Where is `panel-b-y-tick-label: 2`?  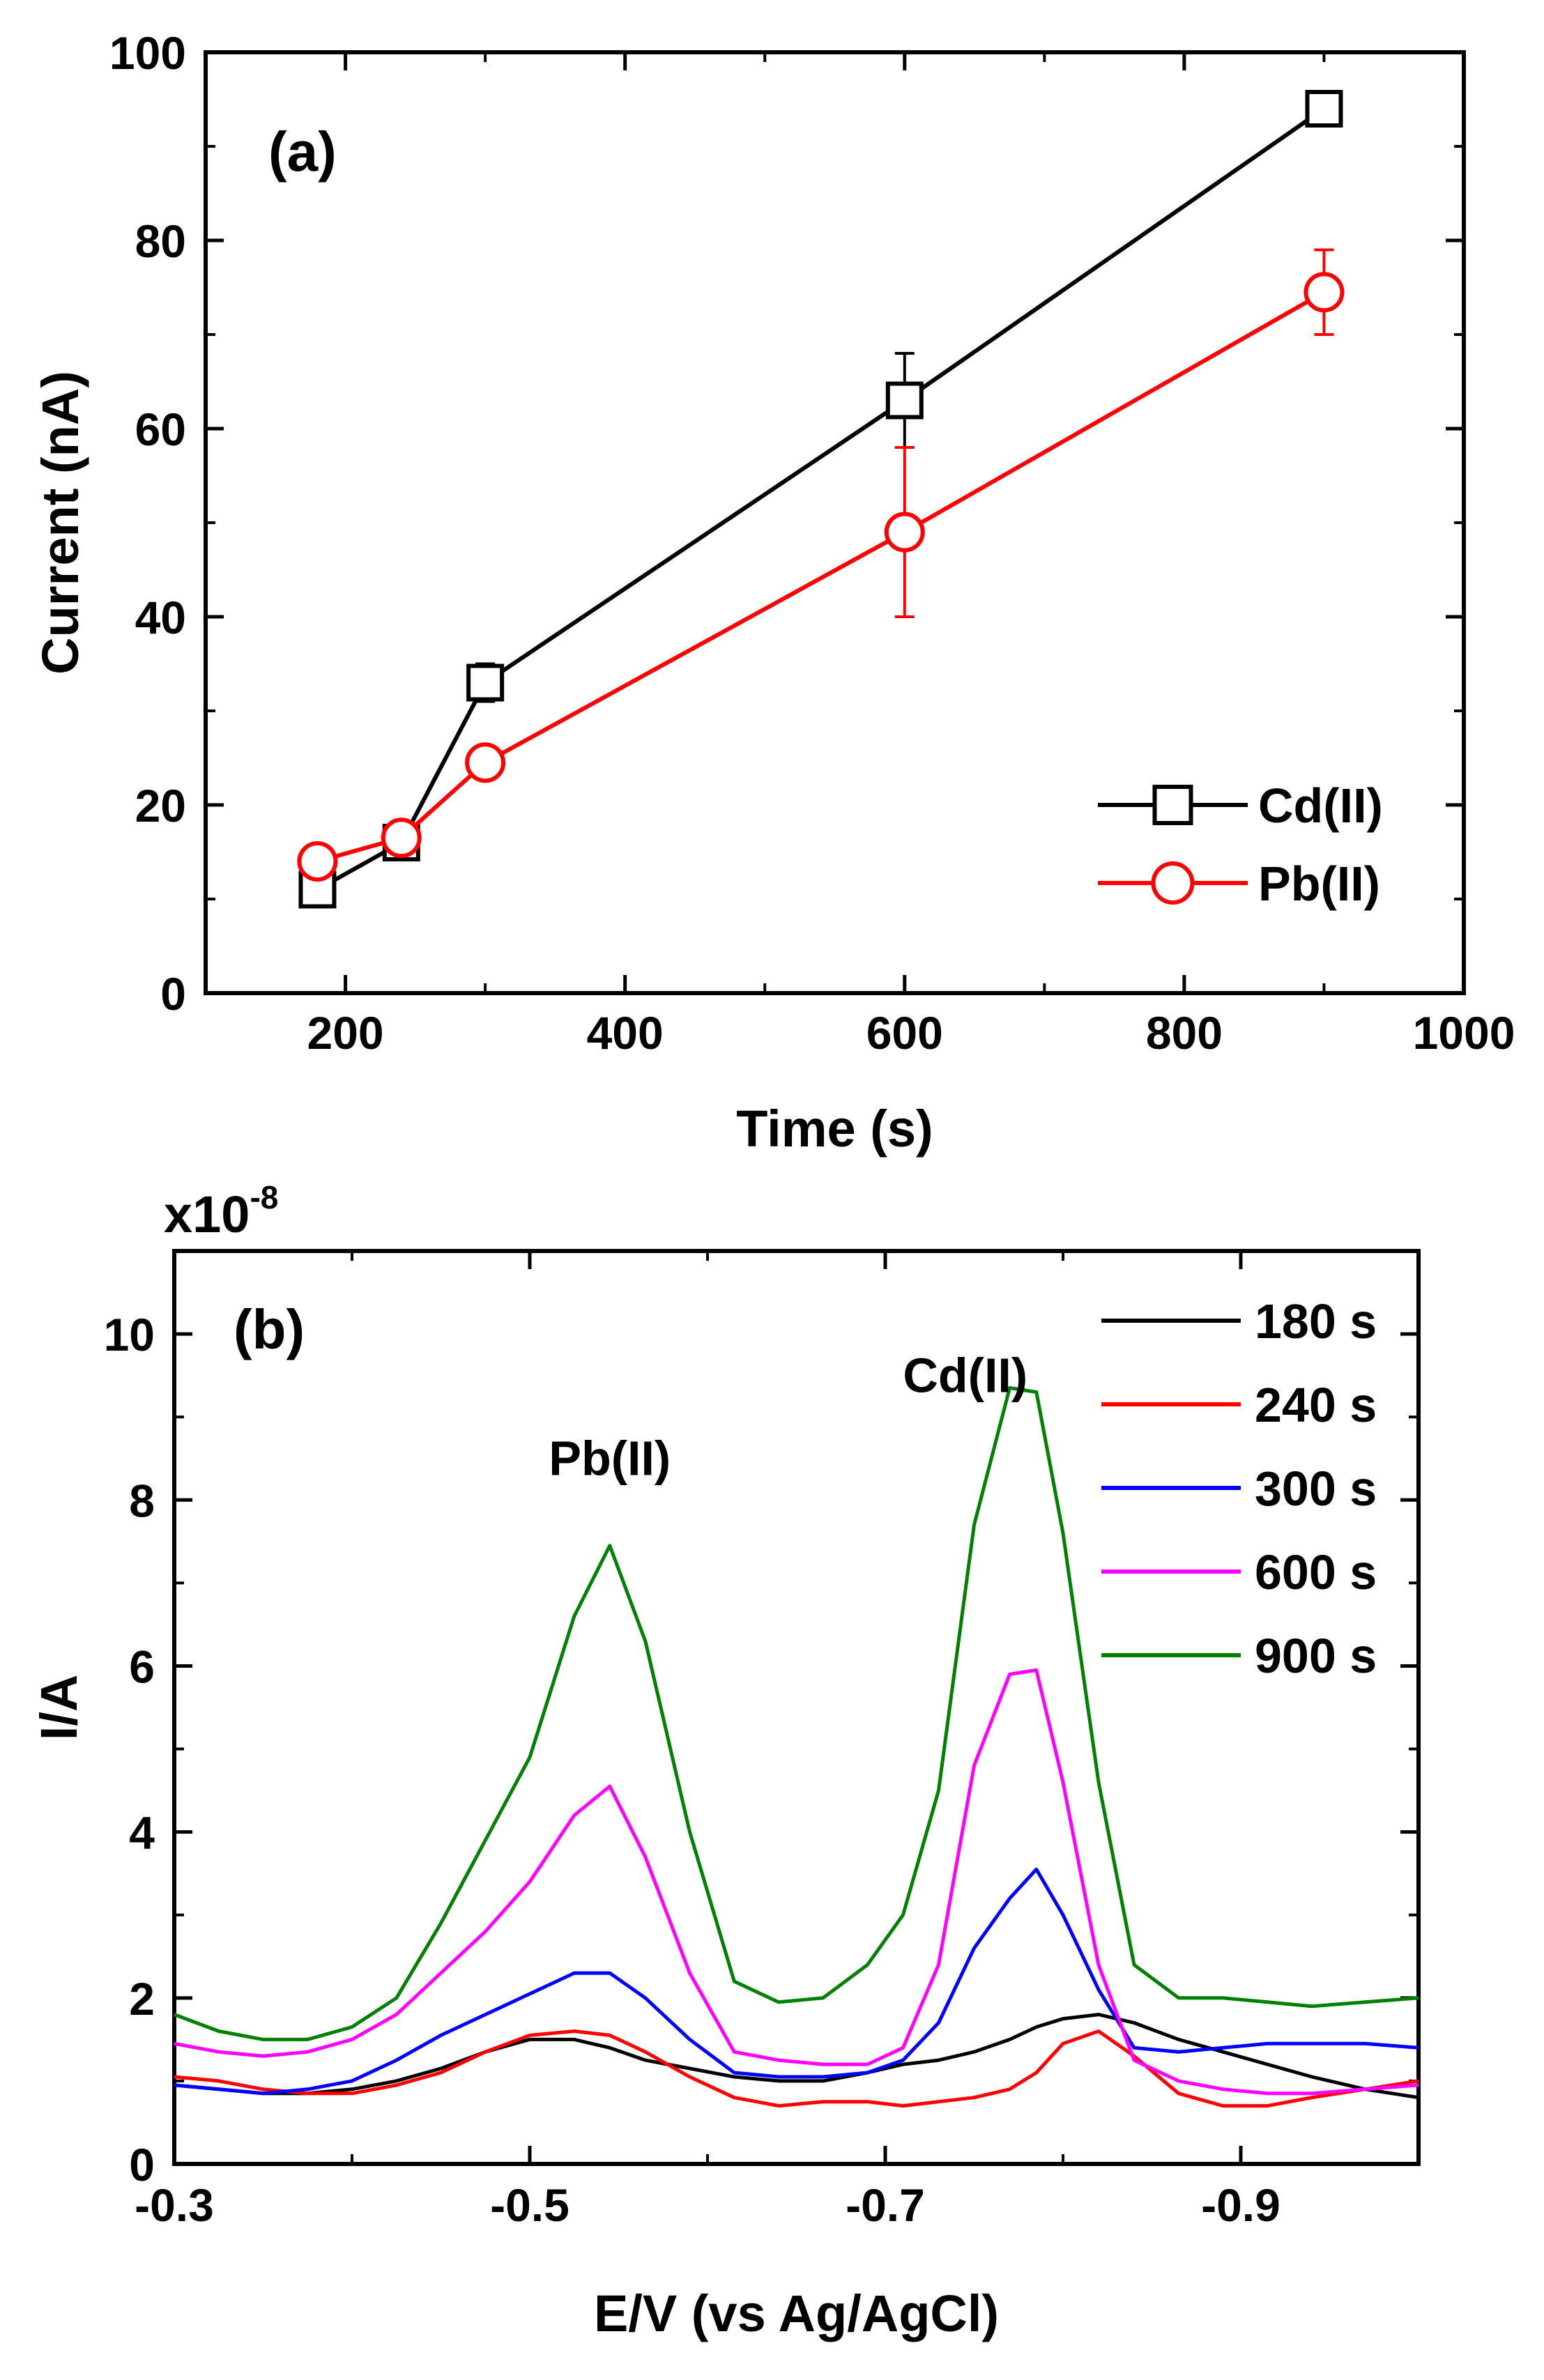
panel-b-y-tick-label: 2 is located at coordinates (142, 1999).